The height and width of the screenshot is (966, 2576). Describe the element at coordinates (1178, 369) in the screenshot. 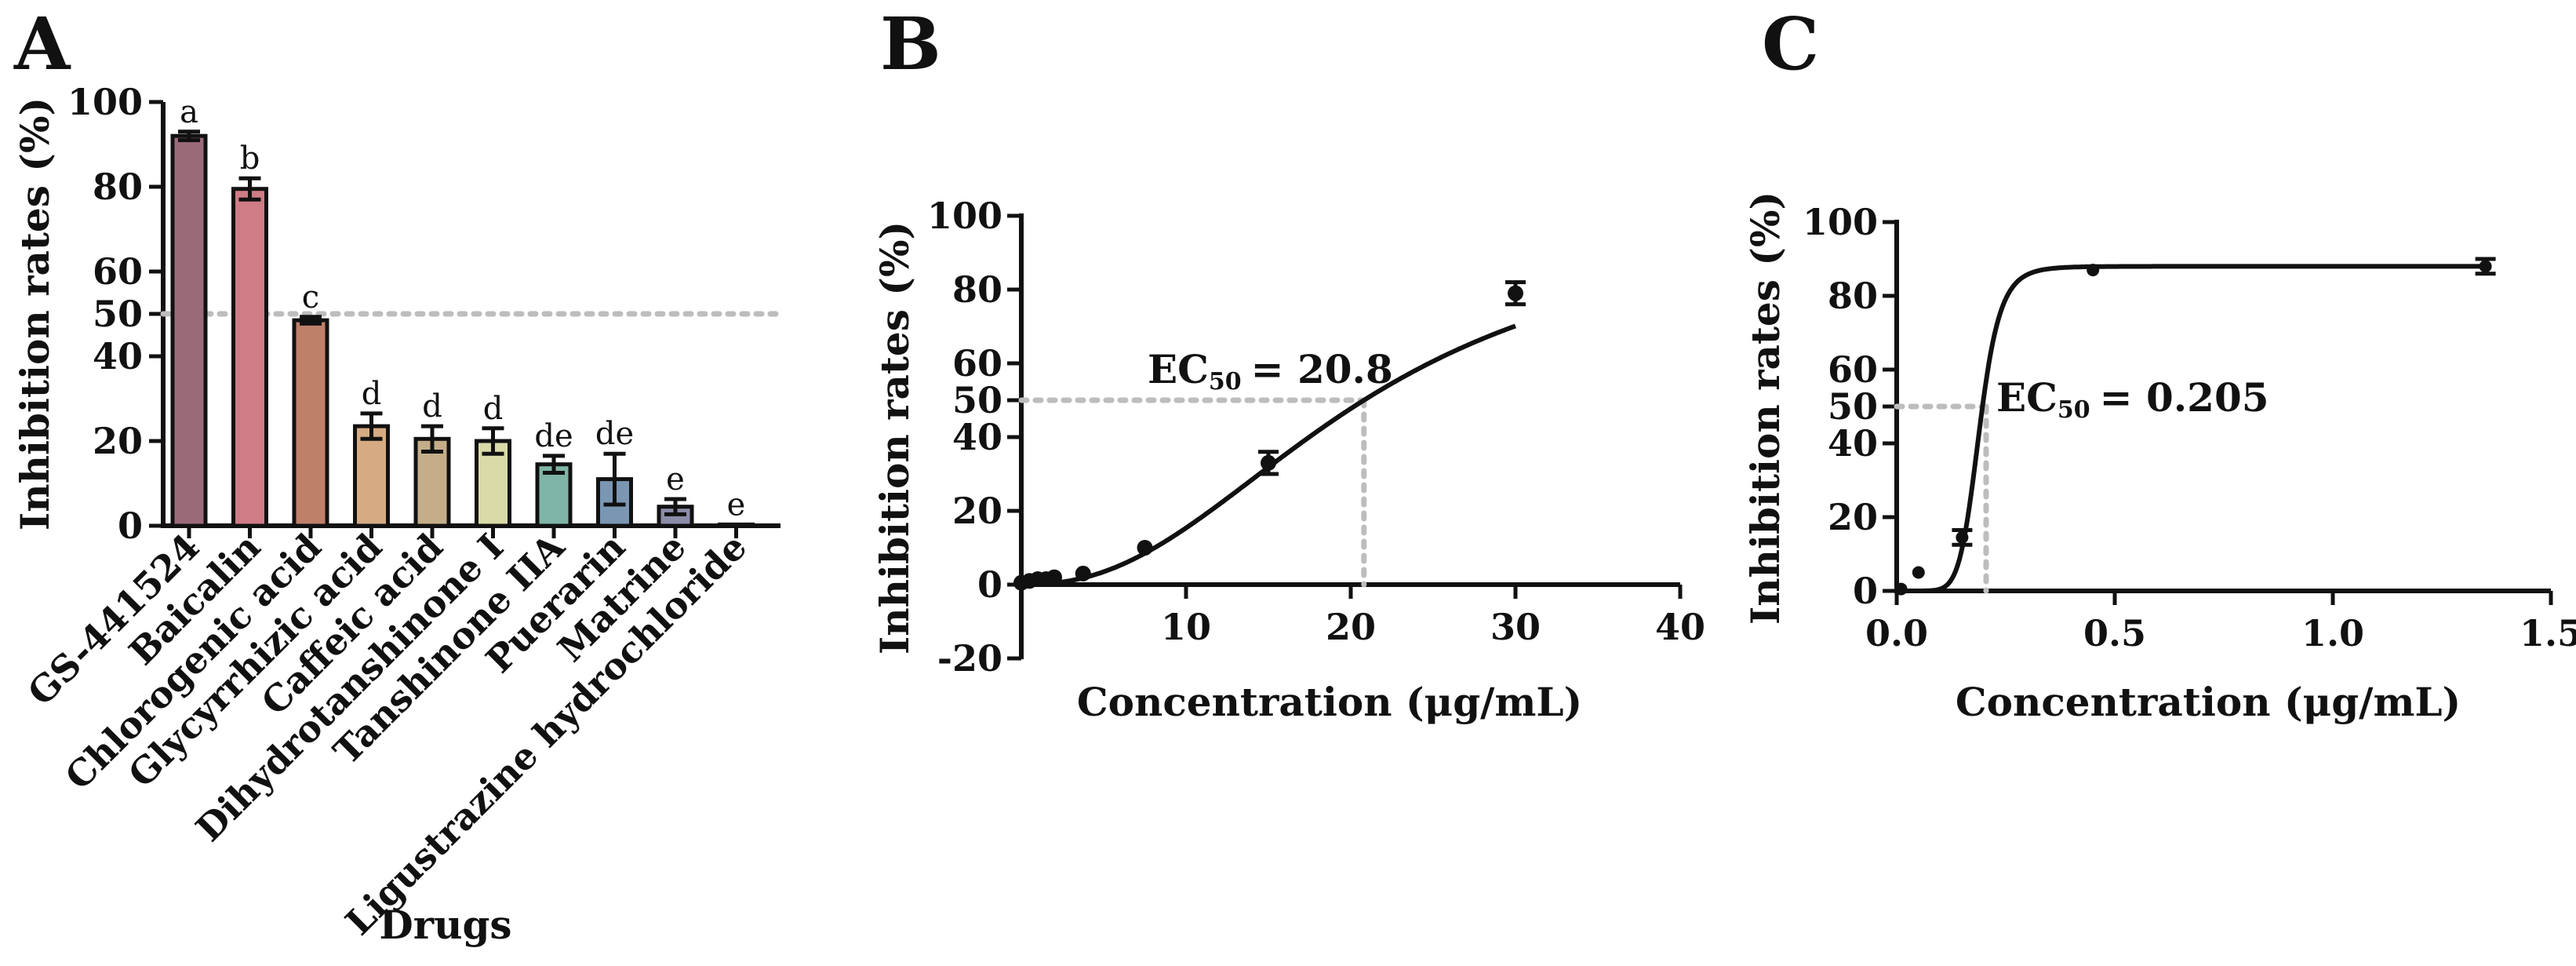

I see `panel-b-ec50-label: EC` at that location.